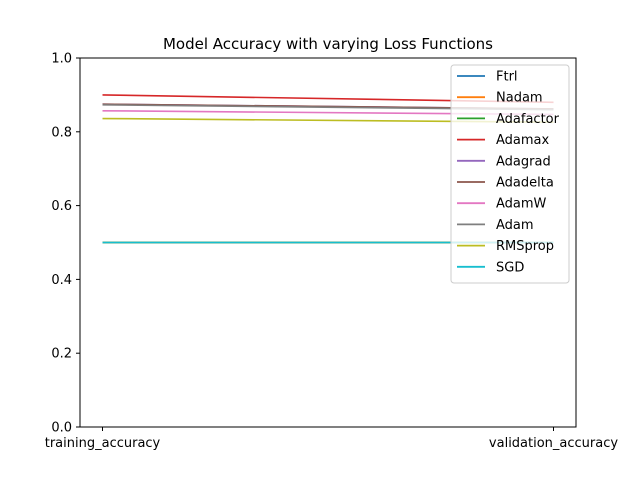 The height and width of the screenshot is (480, 640). I want to click on legend-label: AdamW, so click(521, 204).